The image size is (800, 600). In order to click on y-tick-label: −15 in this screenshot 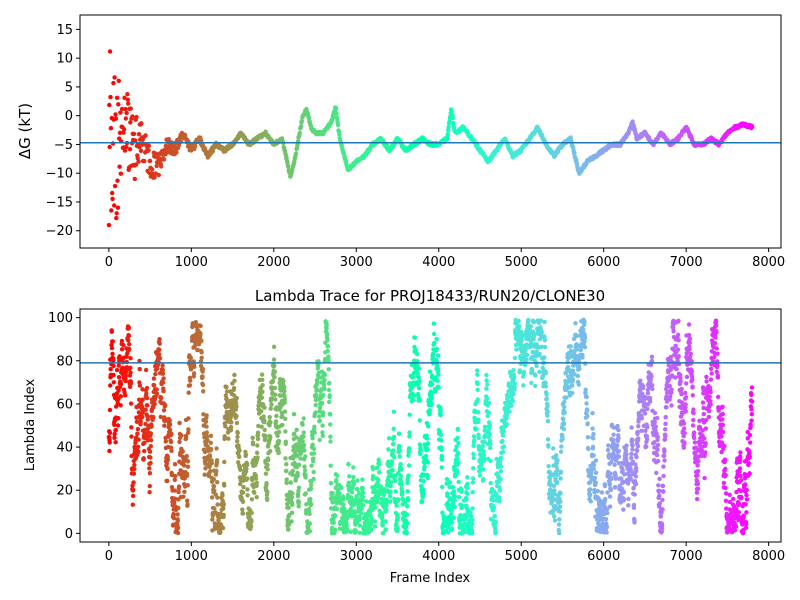, I will do `click(59, 202)`.